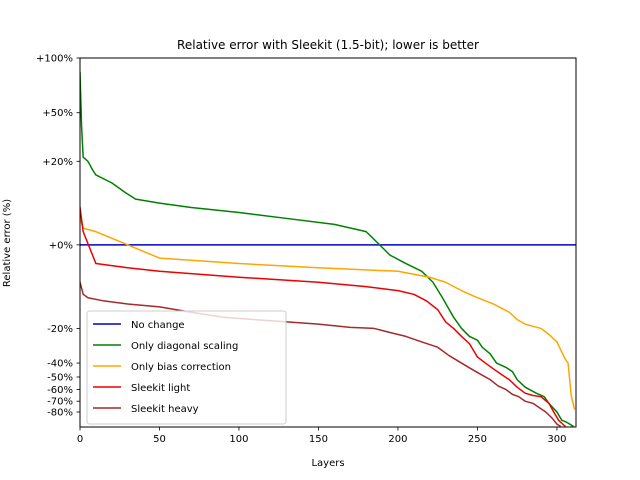  Describe the element at coordinates (60, 364) in the screenshot. I see `y-tick-label: -40%` at that location.